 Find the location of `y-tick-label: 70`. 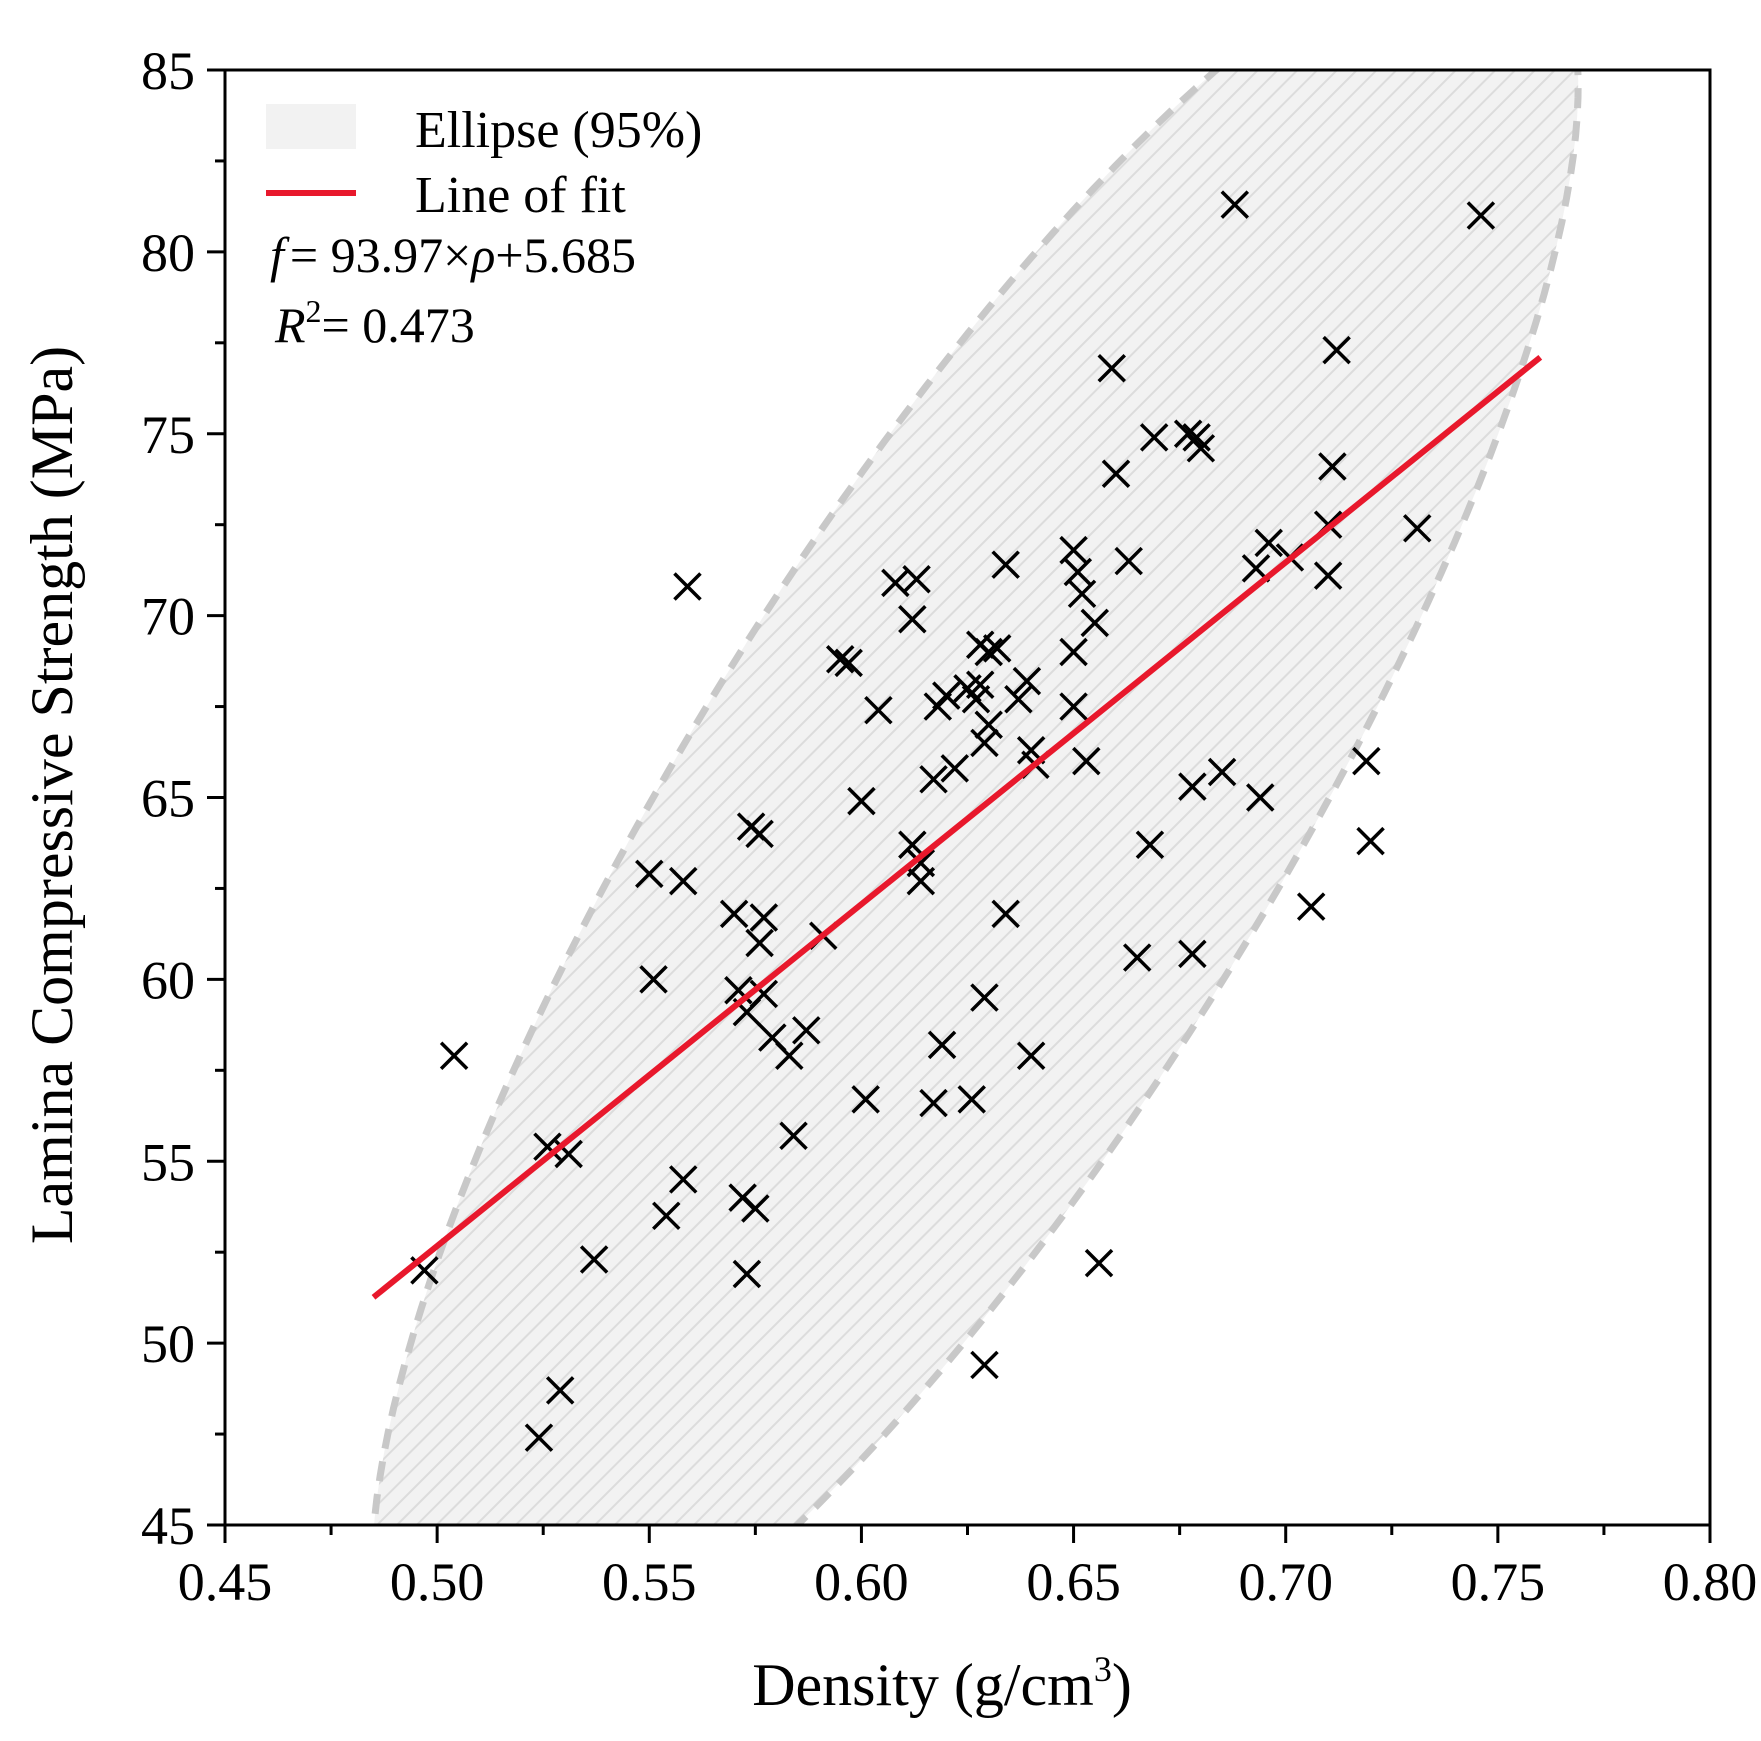

y-tick-label: 70 is located at coordinates (168, 617).